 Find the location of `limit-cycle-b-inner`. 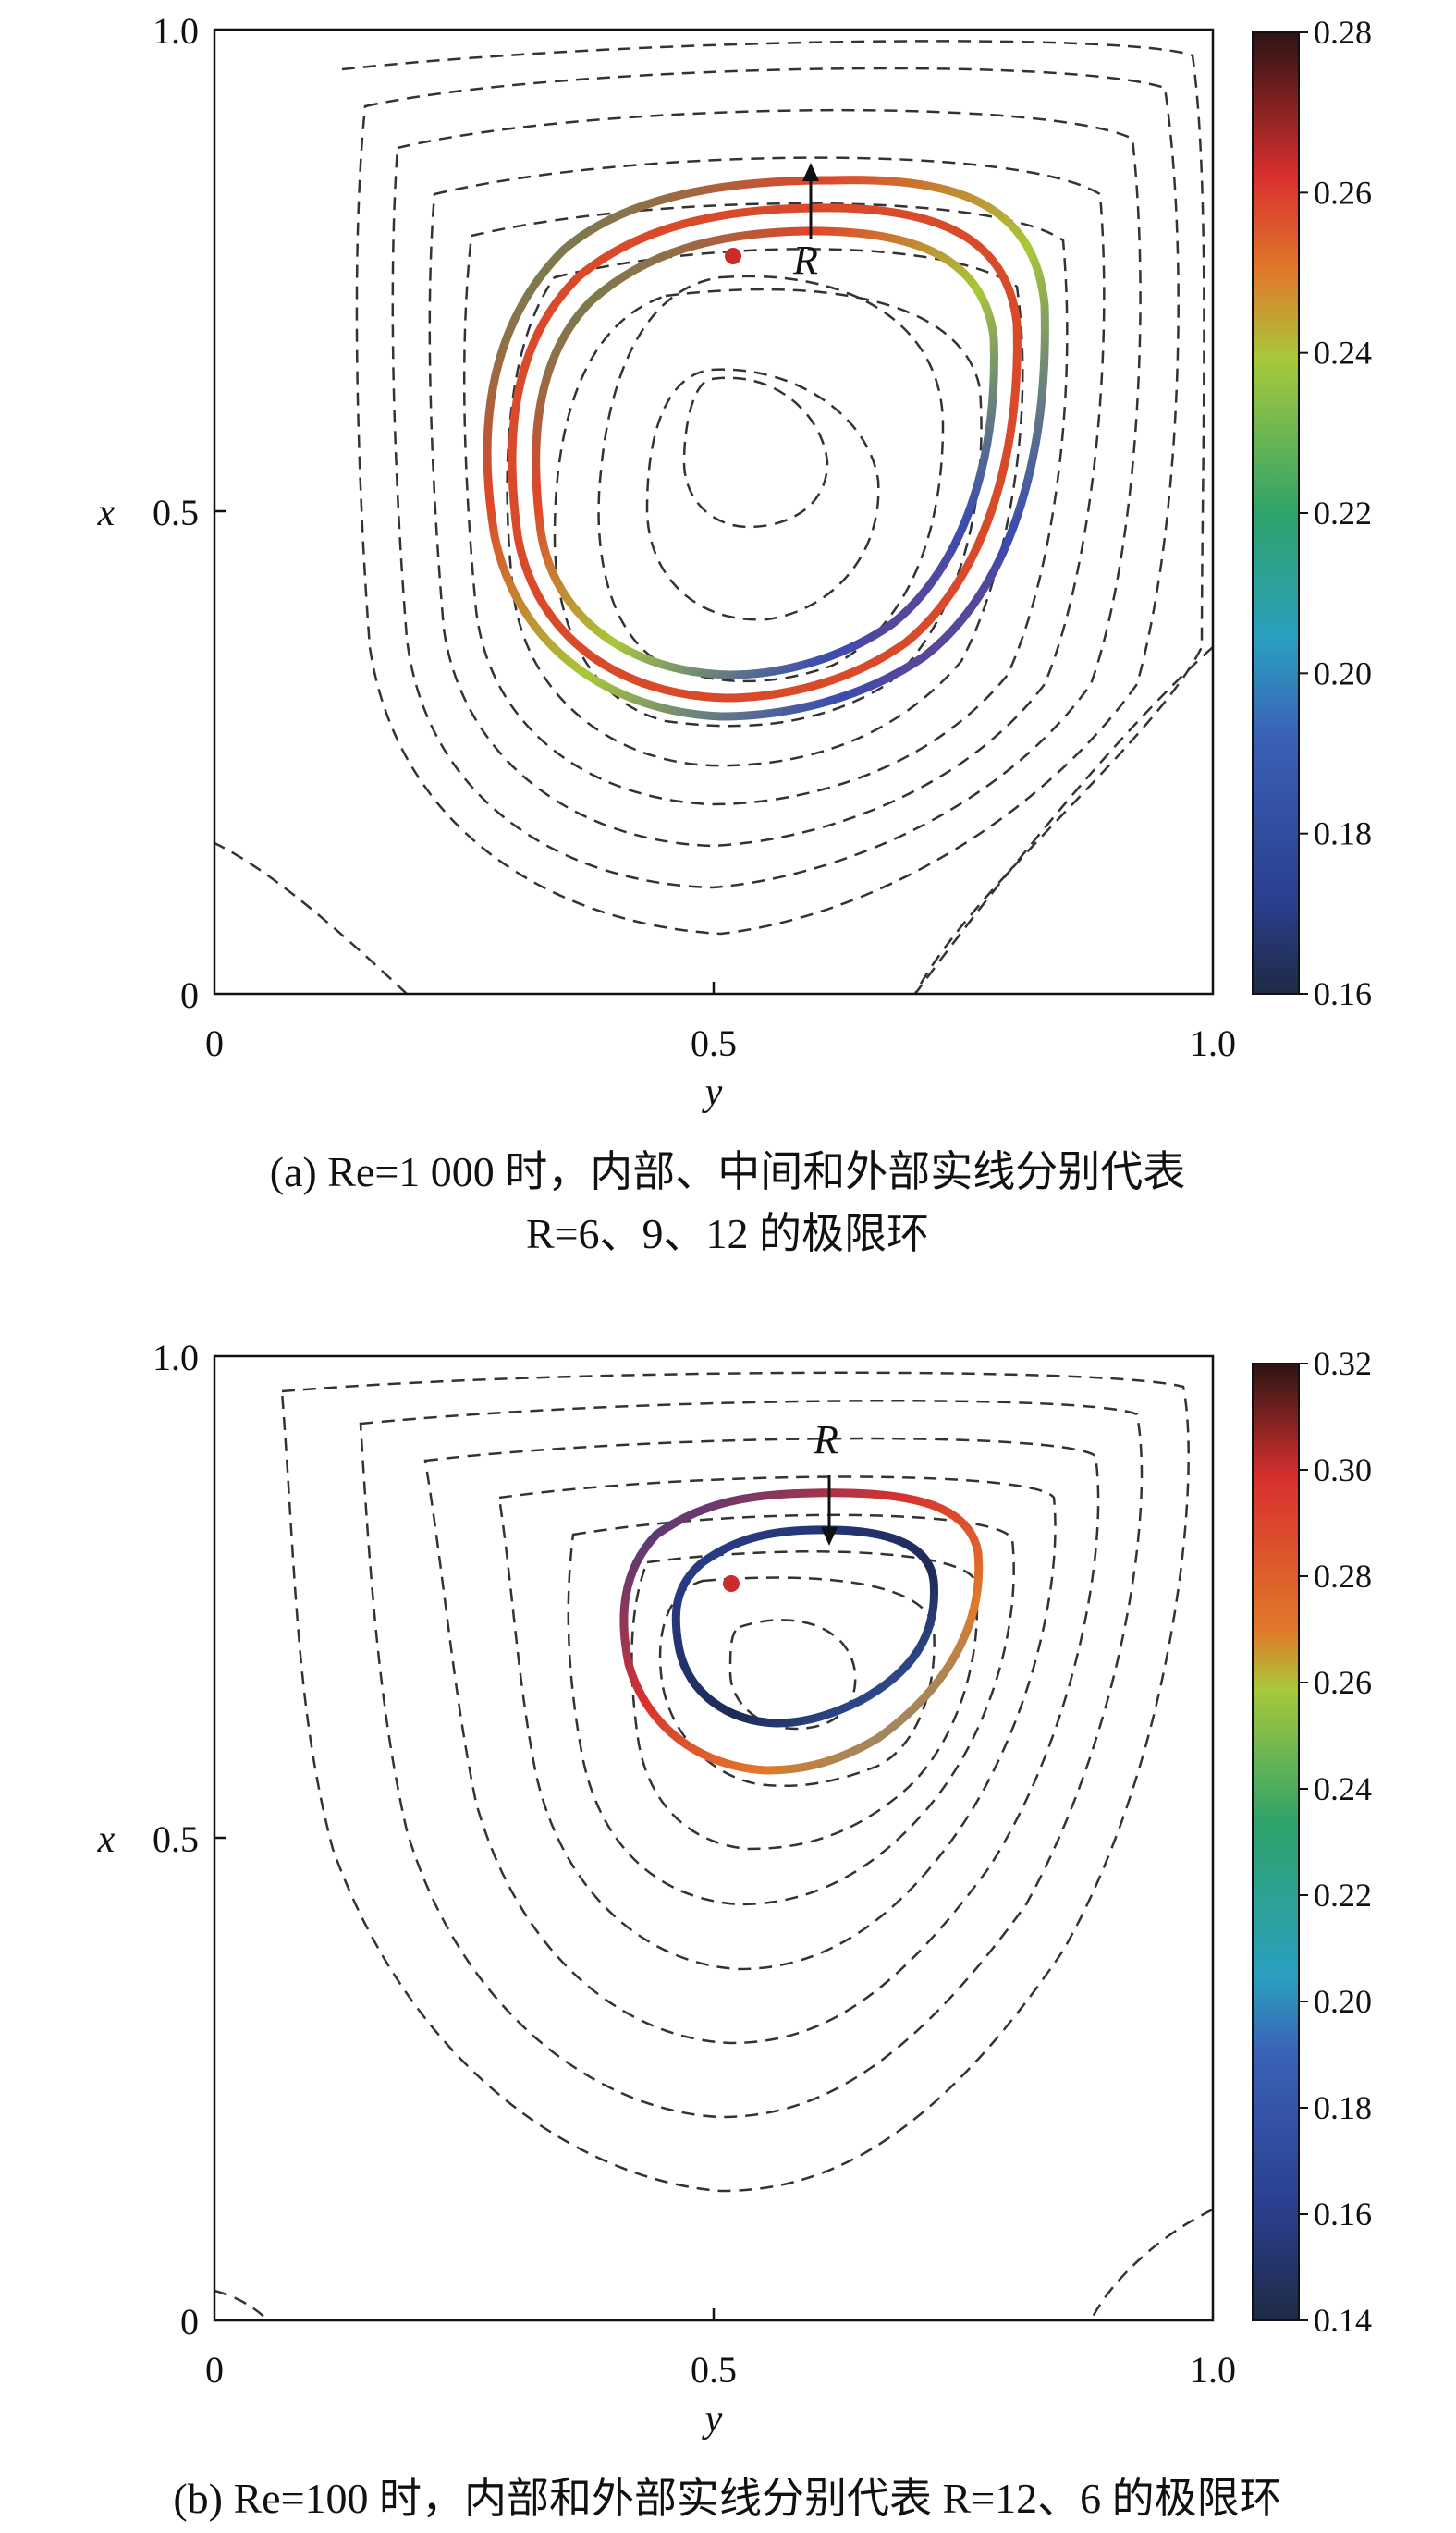

limit-cycle-b-inner is located at coordinates (805, 1627).